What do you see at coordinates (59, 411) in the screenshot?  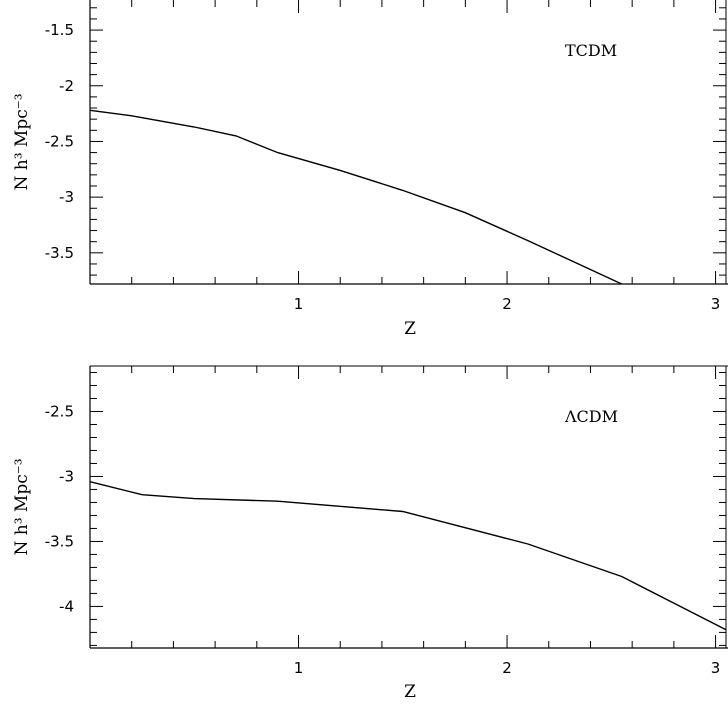 I see `panel-2-ytick-label: -2.5` at bounding box center [59, 411].